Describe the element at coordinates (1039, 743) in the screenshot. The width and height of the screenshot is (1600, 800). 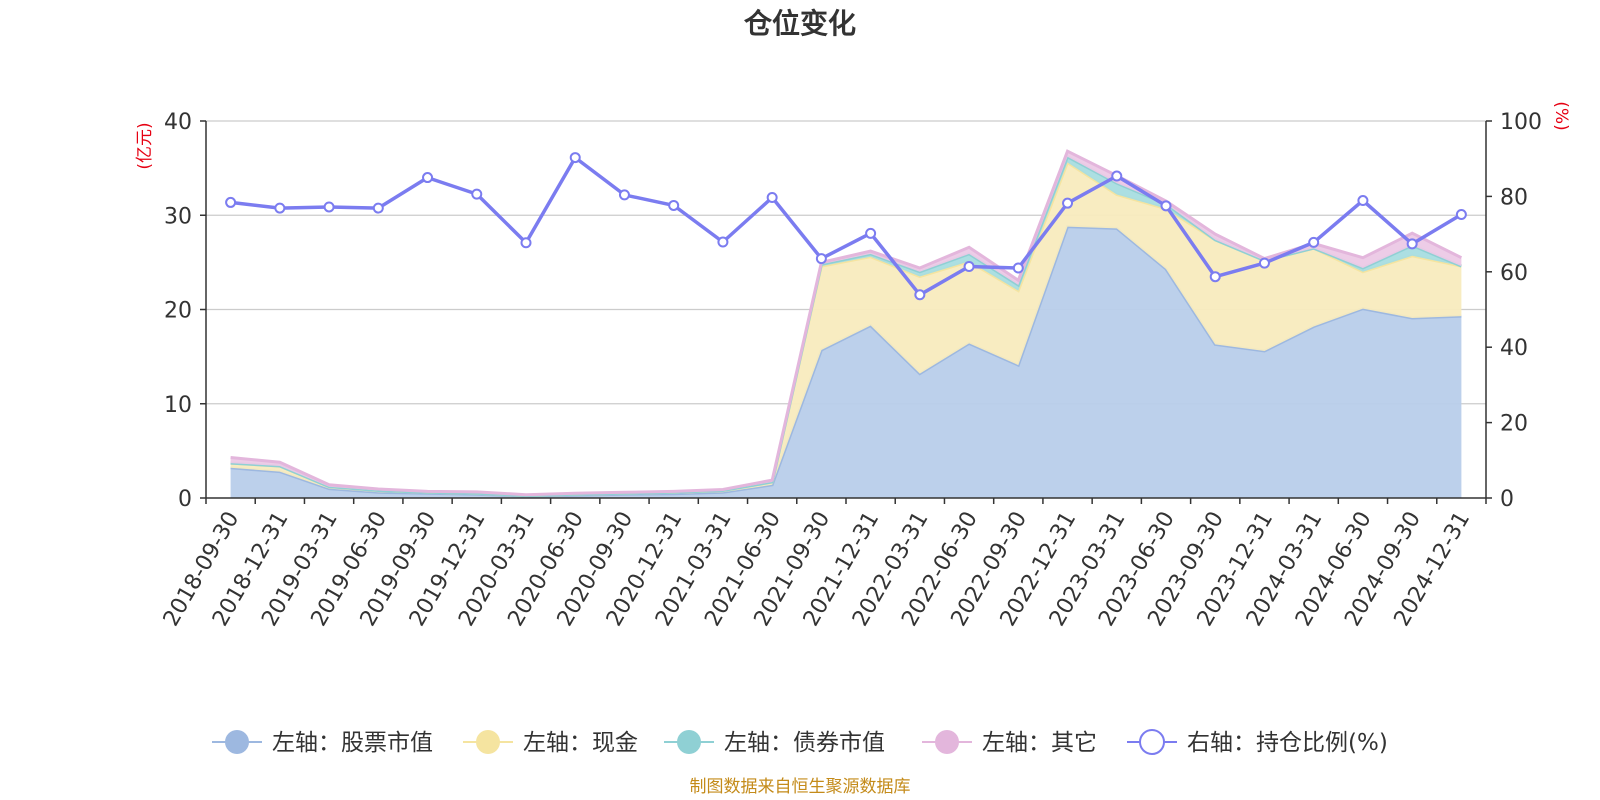
I see `legend-label: 左轴：其它` at that location.